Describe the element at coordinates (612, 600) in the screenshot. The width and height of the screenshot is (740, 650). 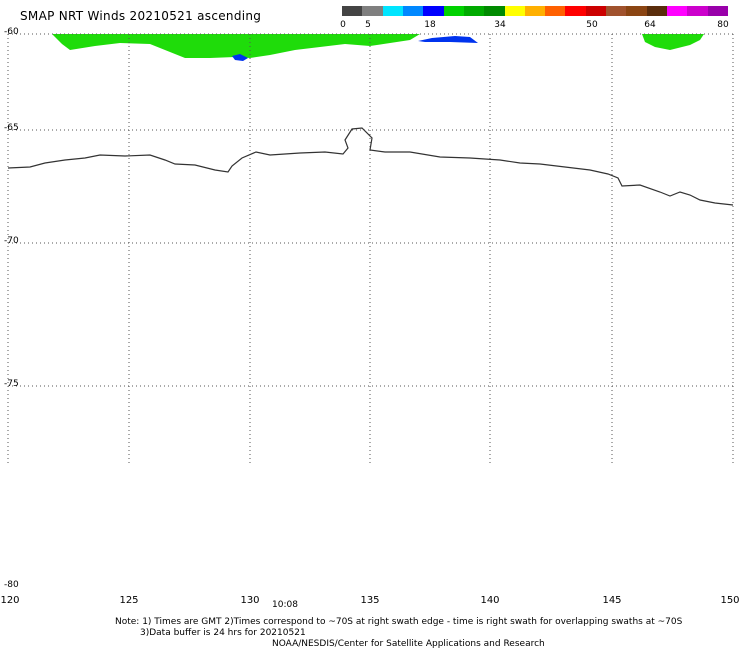
I see `lon-label-145: 145` at that location.